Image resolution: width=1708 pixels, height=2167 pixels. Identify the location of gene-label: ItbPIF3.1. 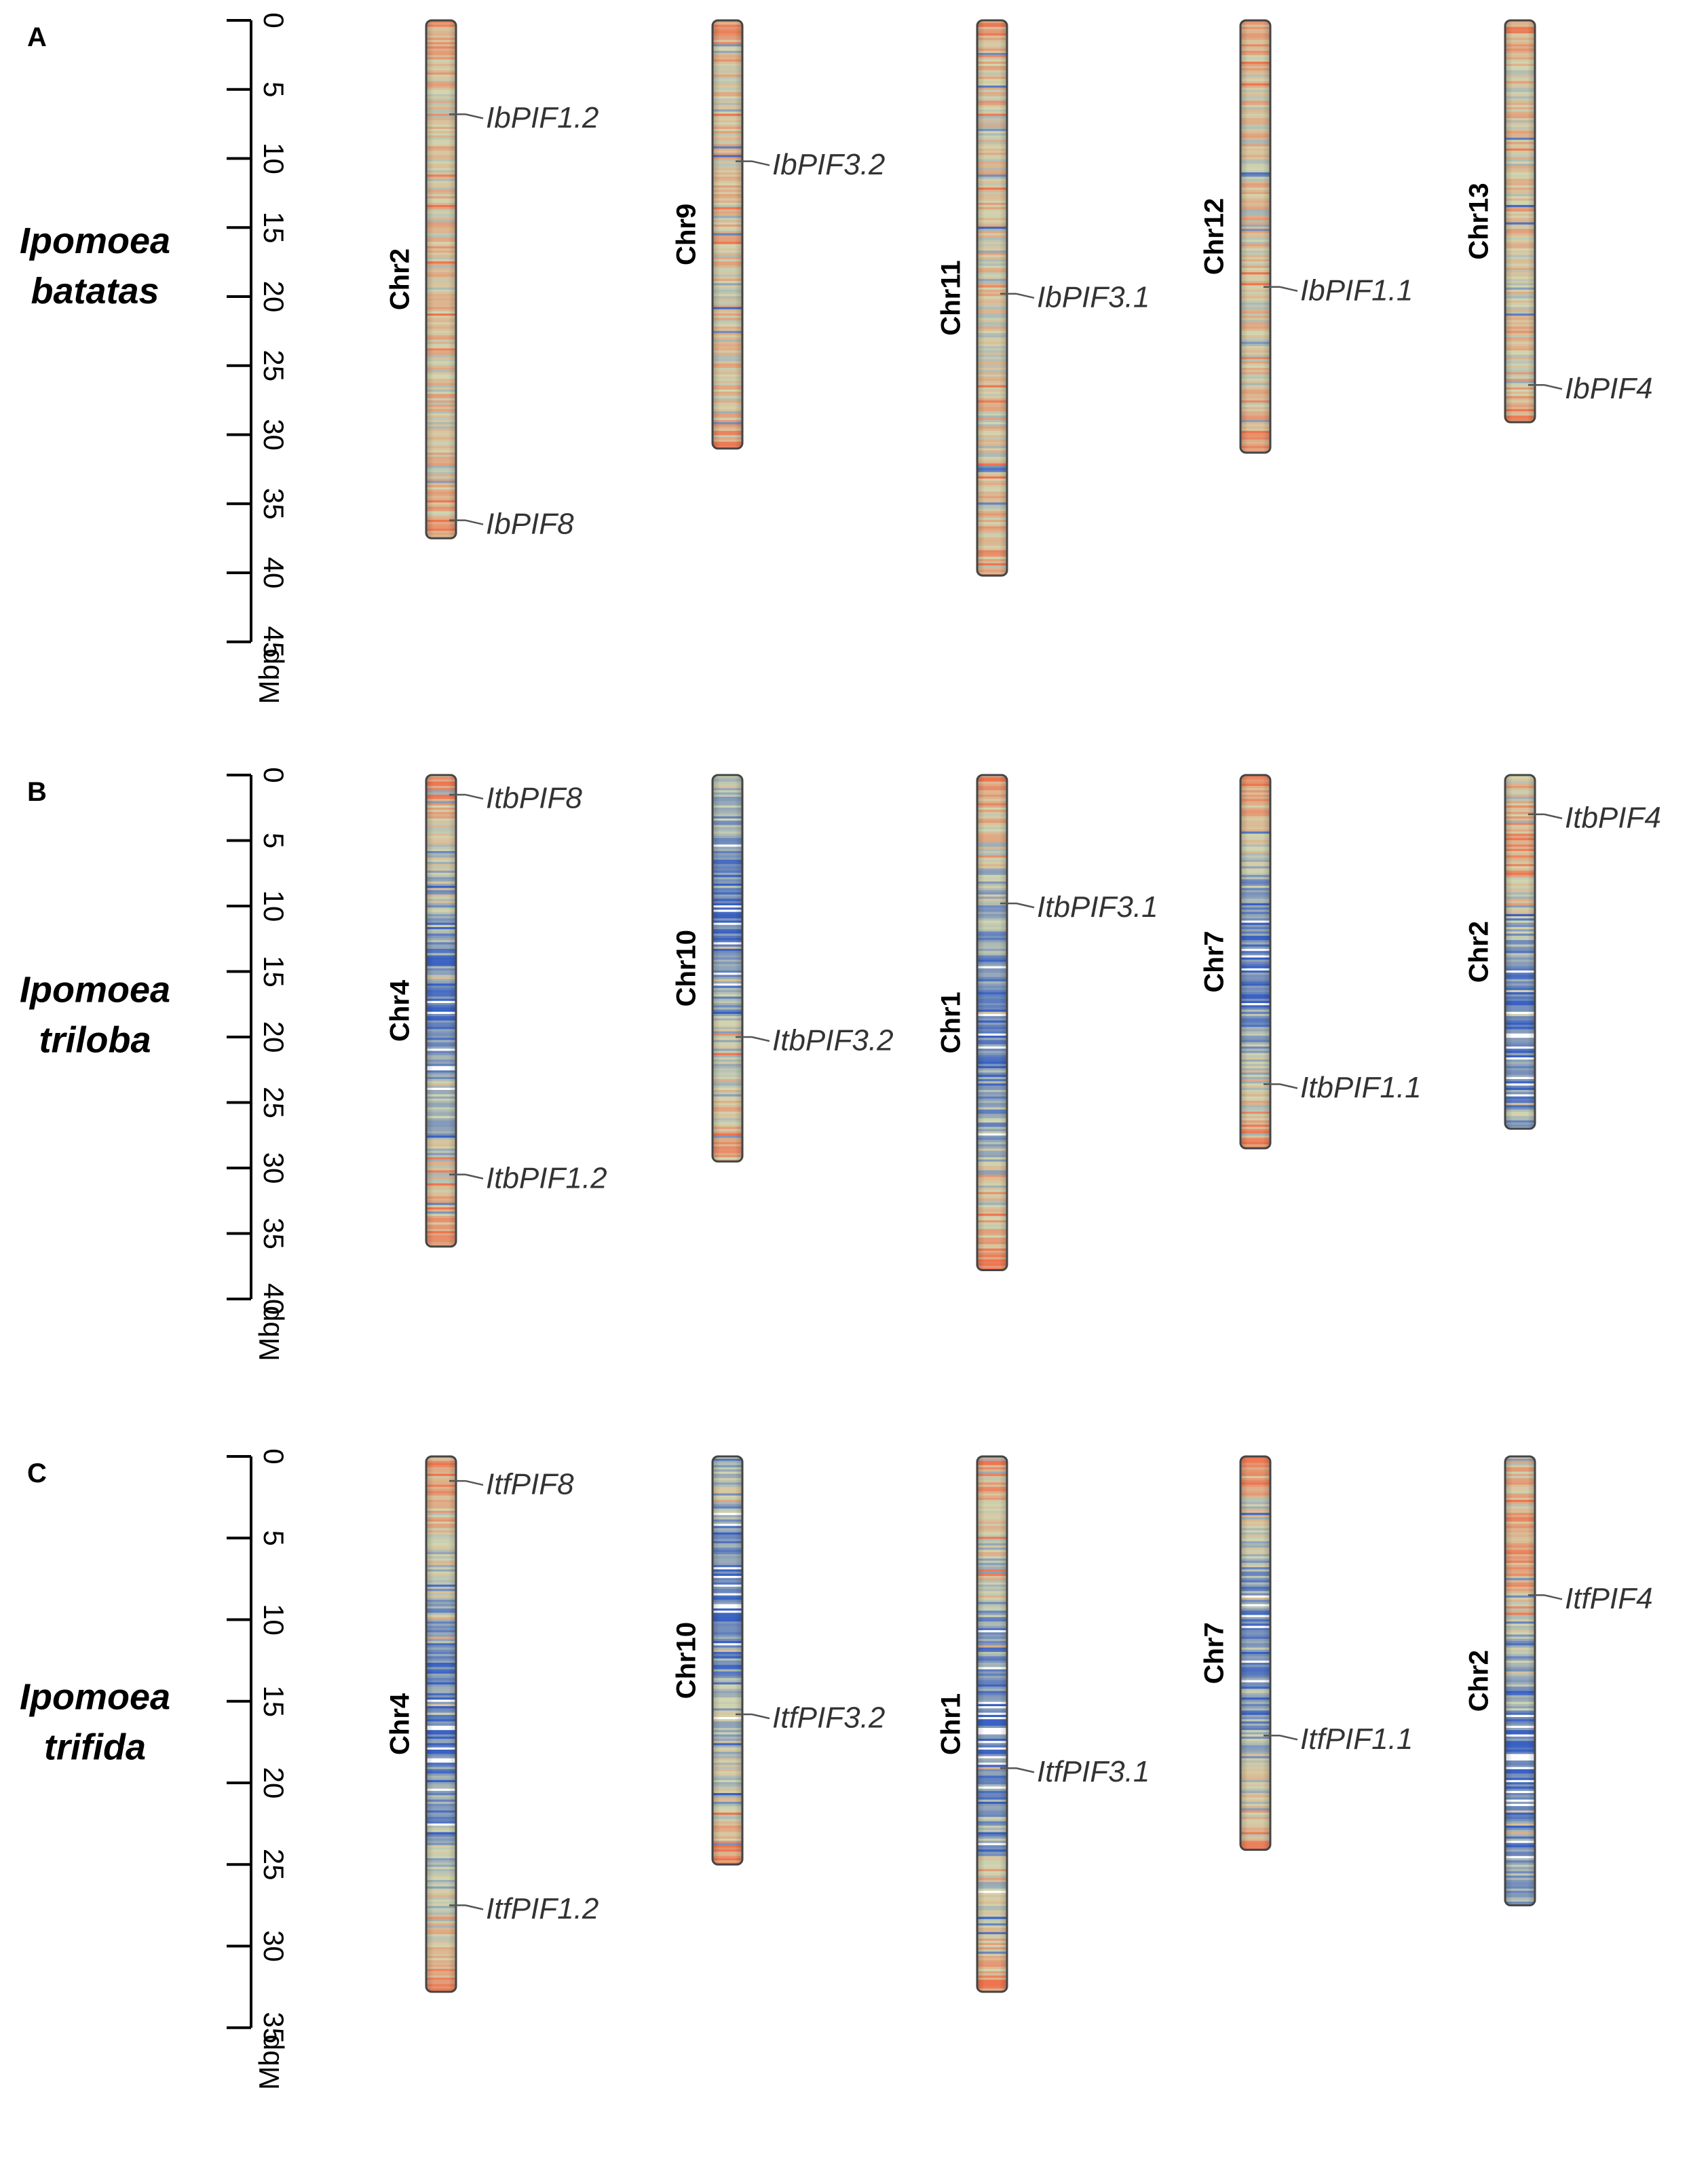
(1097, 907).